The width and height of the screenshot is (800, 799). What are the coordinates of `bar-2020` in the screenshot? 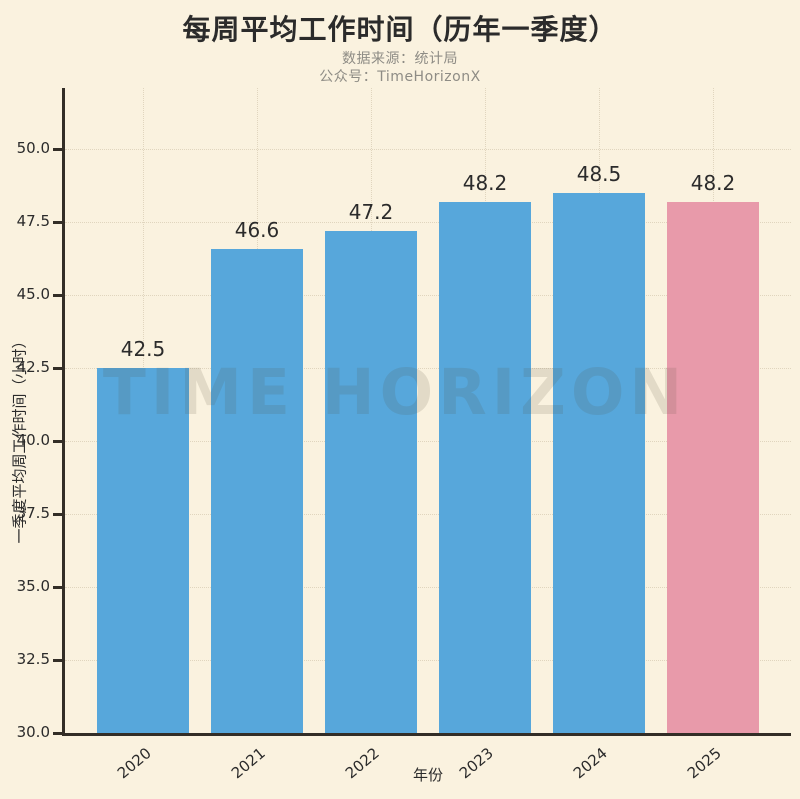 It's located at (143, 550).